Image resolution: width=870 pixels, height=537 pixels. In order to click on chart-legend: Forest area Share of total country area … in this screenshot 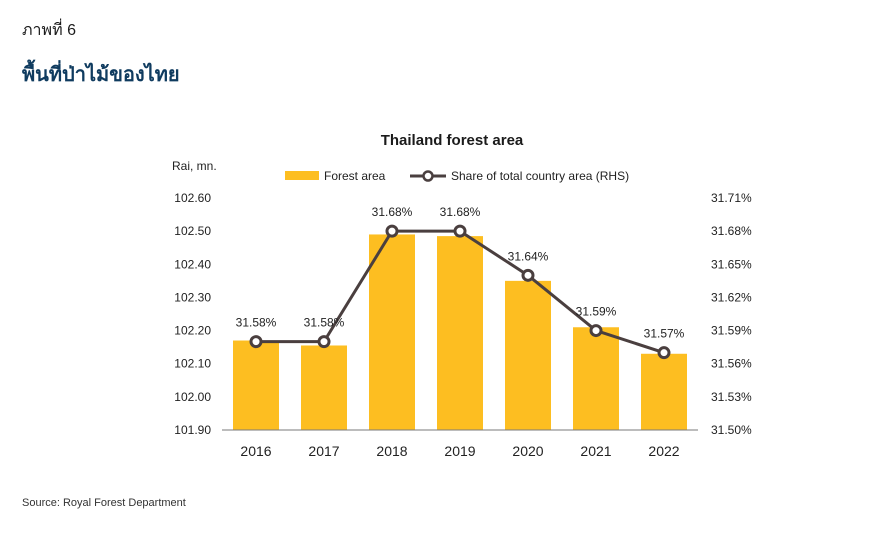, I will do `click(457, 176)`.